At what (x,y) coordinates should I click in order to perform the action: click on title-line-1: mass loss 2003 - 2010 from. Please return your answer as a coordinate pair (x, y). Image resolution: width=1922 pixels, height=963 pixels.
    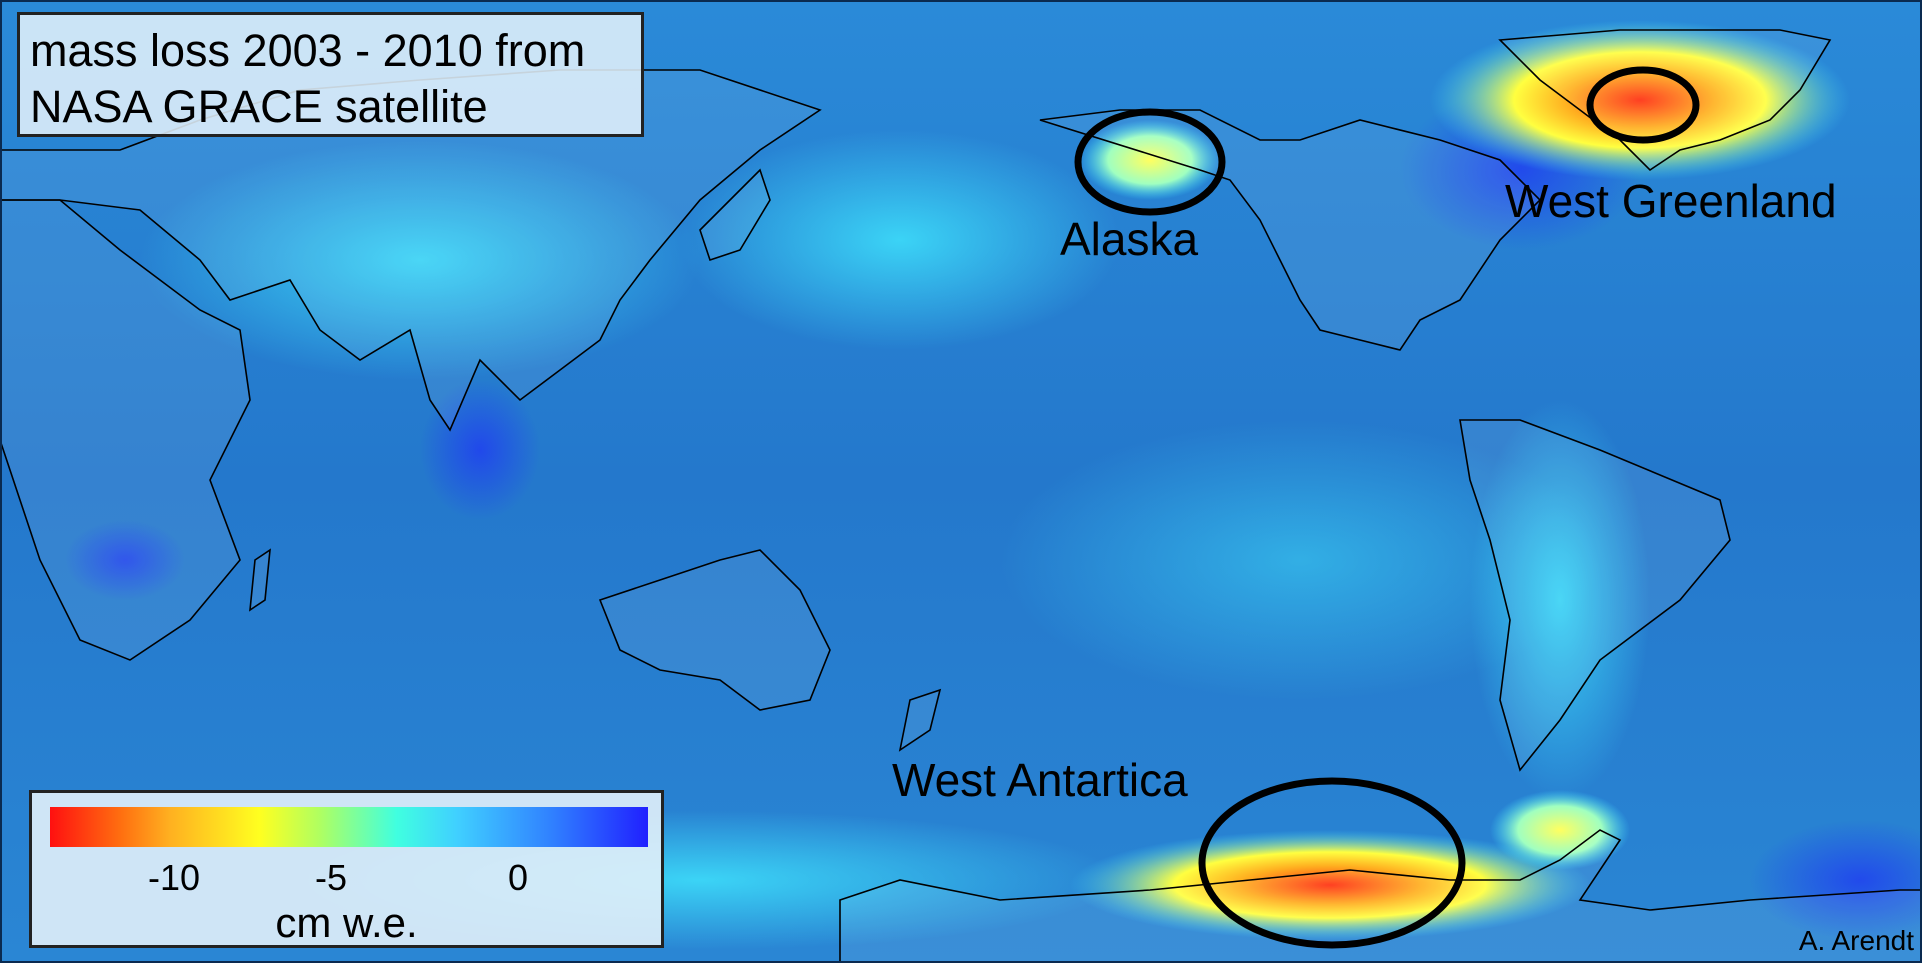
    Looking at the image, I should click on (308, 50).